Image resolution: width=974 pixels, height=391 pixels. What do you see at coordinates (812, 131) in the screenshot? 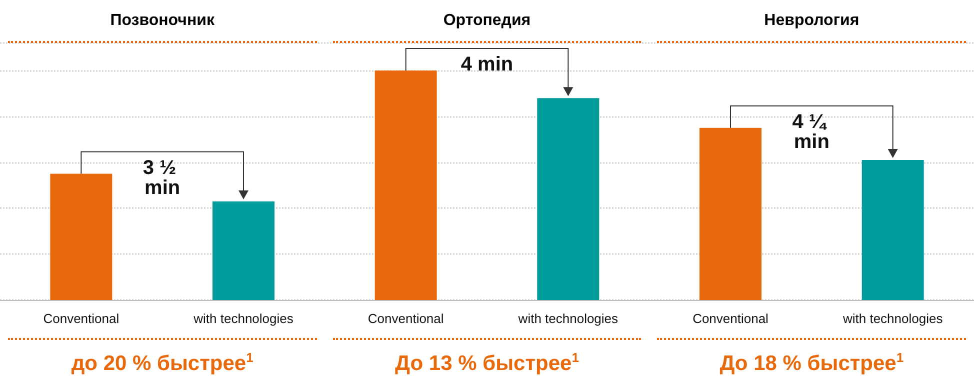
I see `annotation: 4 ¼ min` at bounding box center [812, 131].